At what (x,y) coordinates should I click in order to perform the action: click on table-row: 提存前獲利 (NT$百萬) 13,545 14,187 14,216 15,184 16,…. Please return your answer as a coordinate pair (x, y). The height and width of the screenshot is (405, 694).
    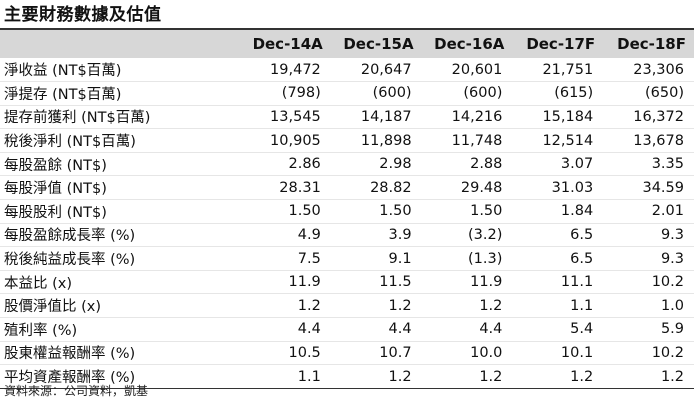
    Looking at the image, I should click on (347, 117).